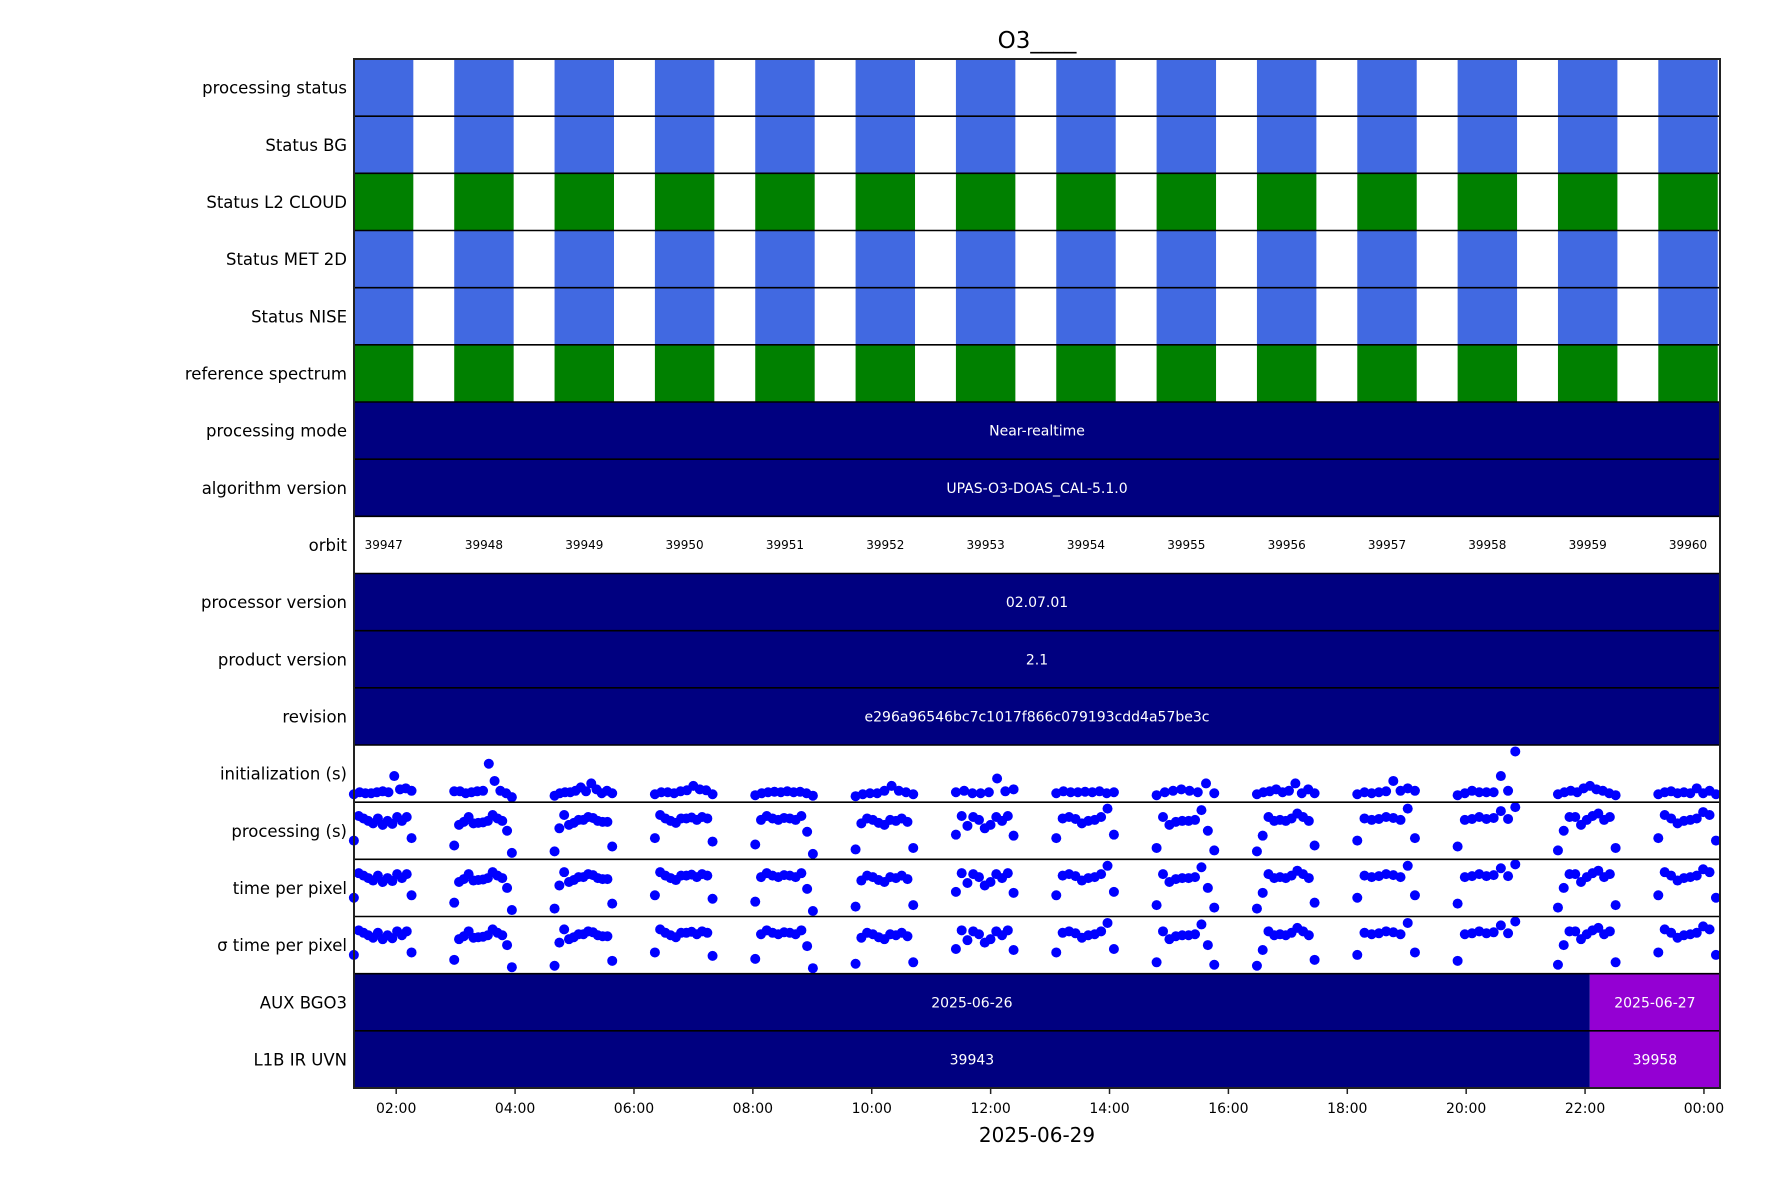 This screenshot has height=1181, width=1771. I want to click on orbit-number: 39947, so click(384, 545).